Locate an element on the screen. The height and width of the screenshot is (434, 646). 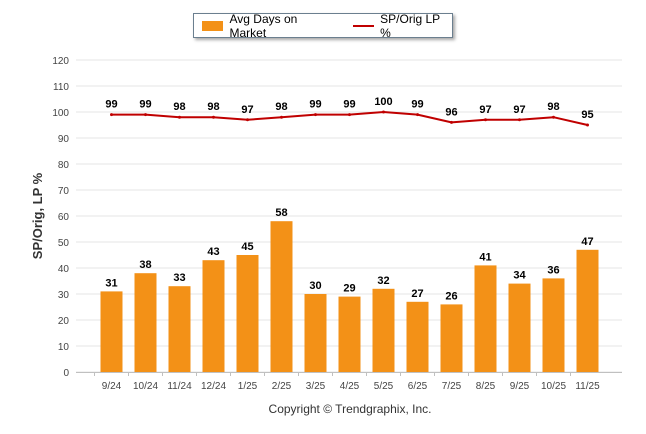
x-tick-label: 8/25 is located at coordinates (486, 386).